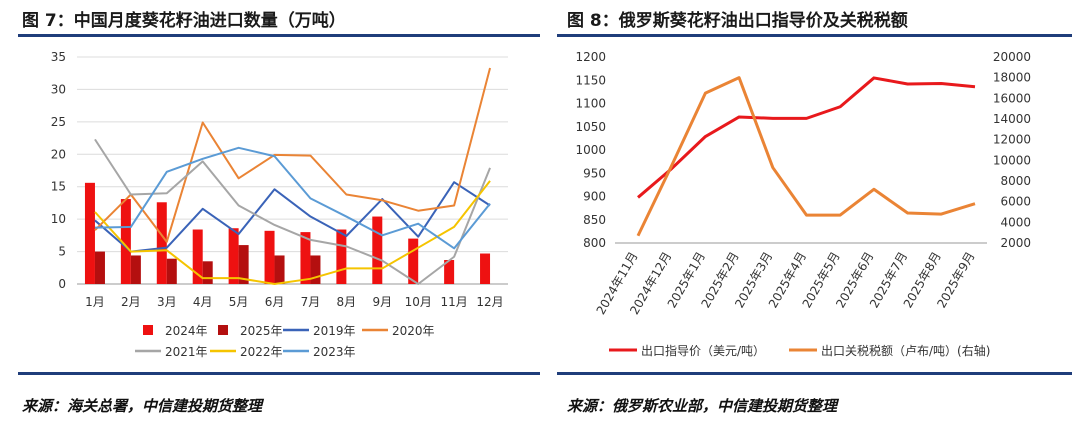 The image size is (1080, 423). Describe the element at coordinates (1012, 98) in the screenshot. I see `y2-tick-label: 16000` at that location.